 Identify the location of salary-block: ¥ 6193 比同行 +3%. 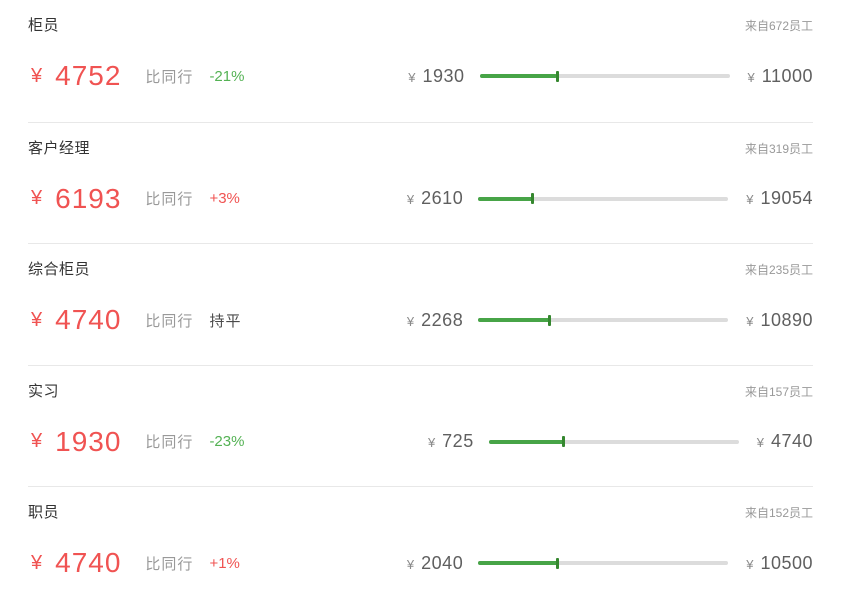
(214, 199).